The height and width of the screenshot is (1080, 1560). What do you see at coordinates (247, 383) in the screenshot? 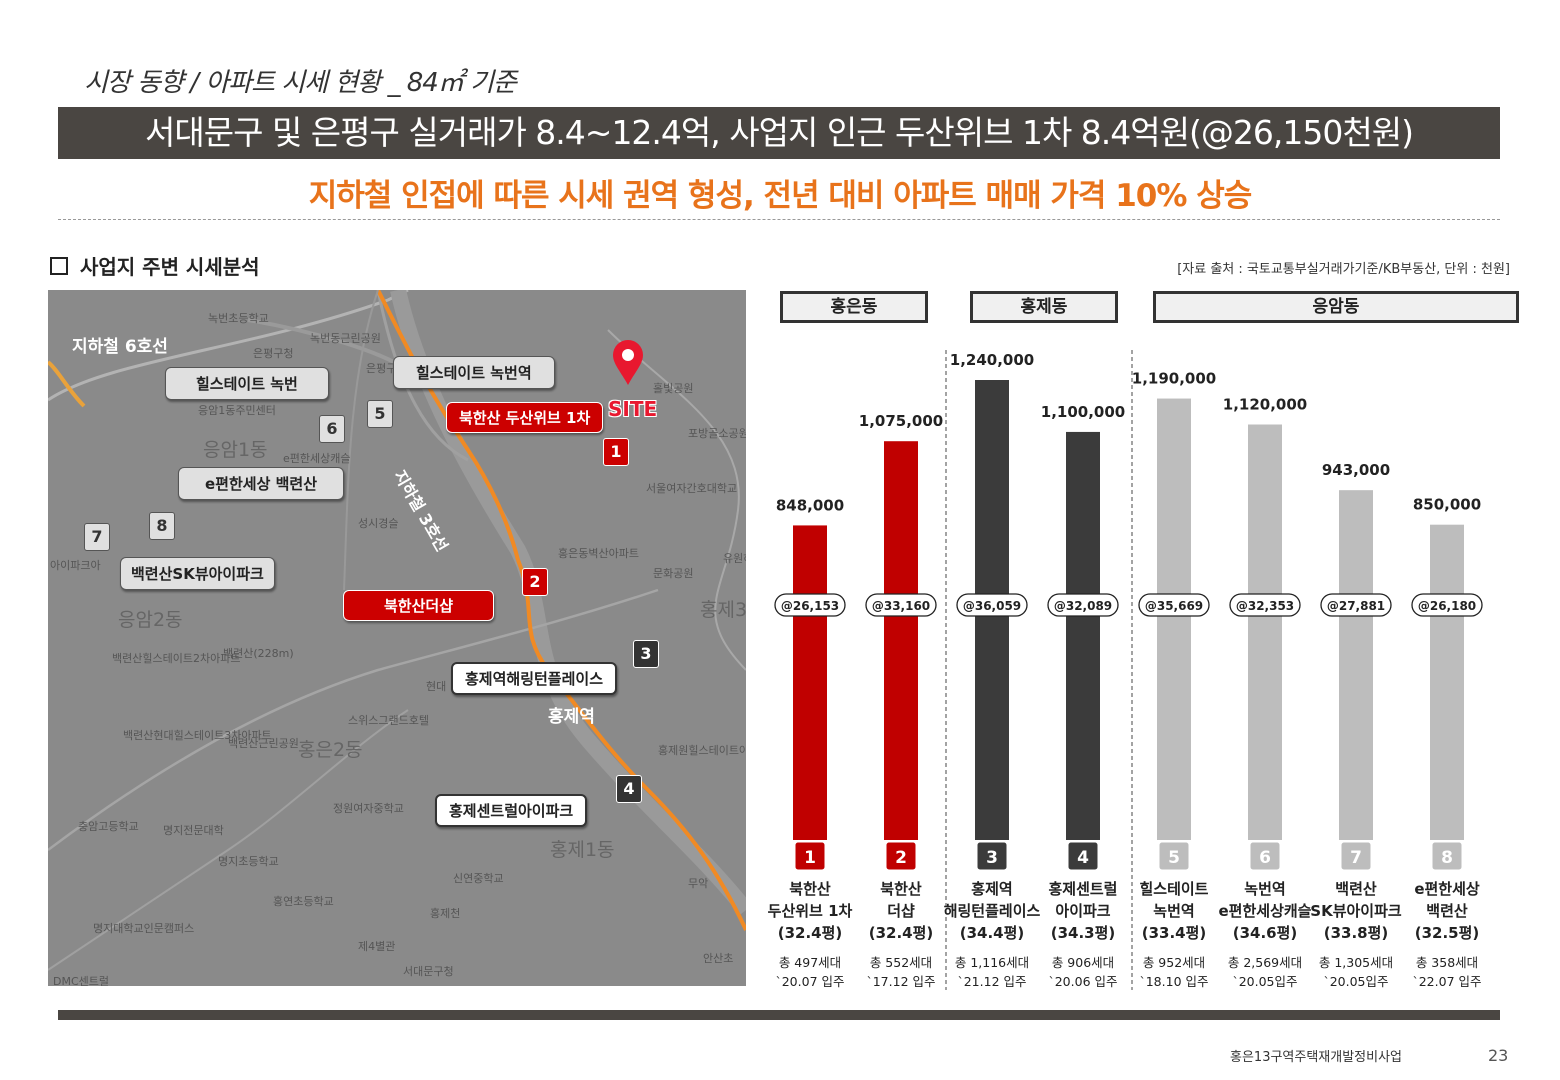
I see `callout-6: 힐스테이트 녹번` at bounding box center [247, 383].